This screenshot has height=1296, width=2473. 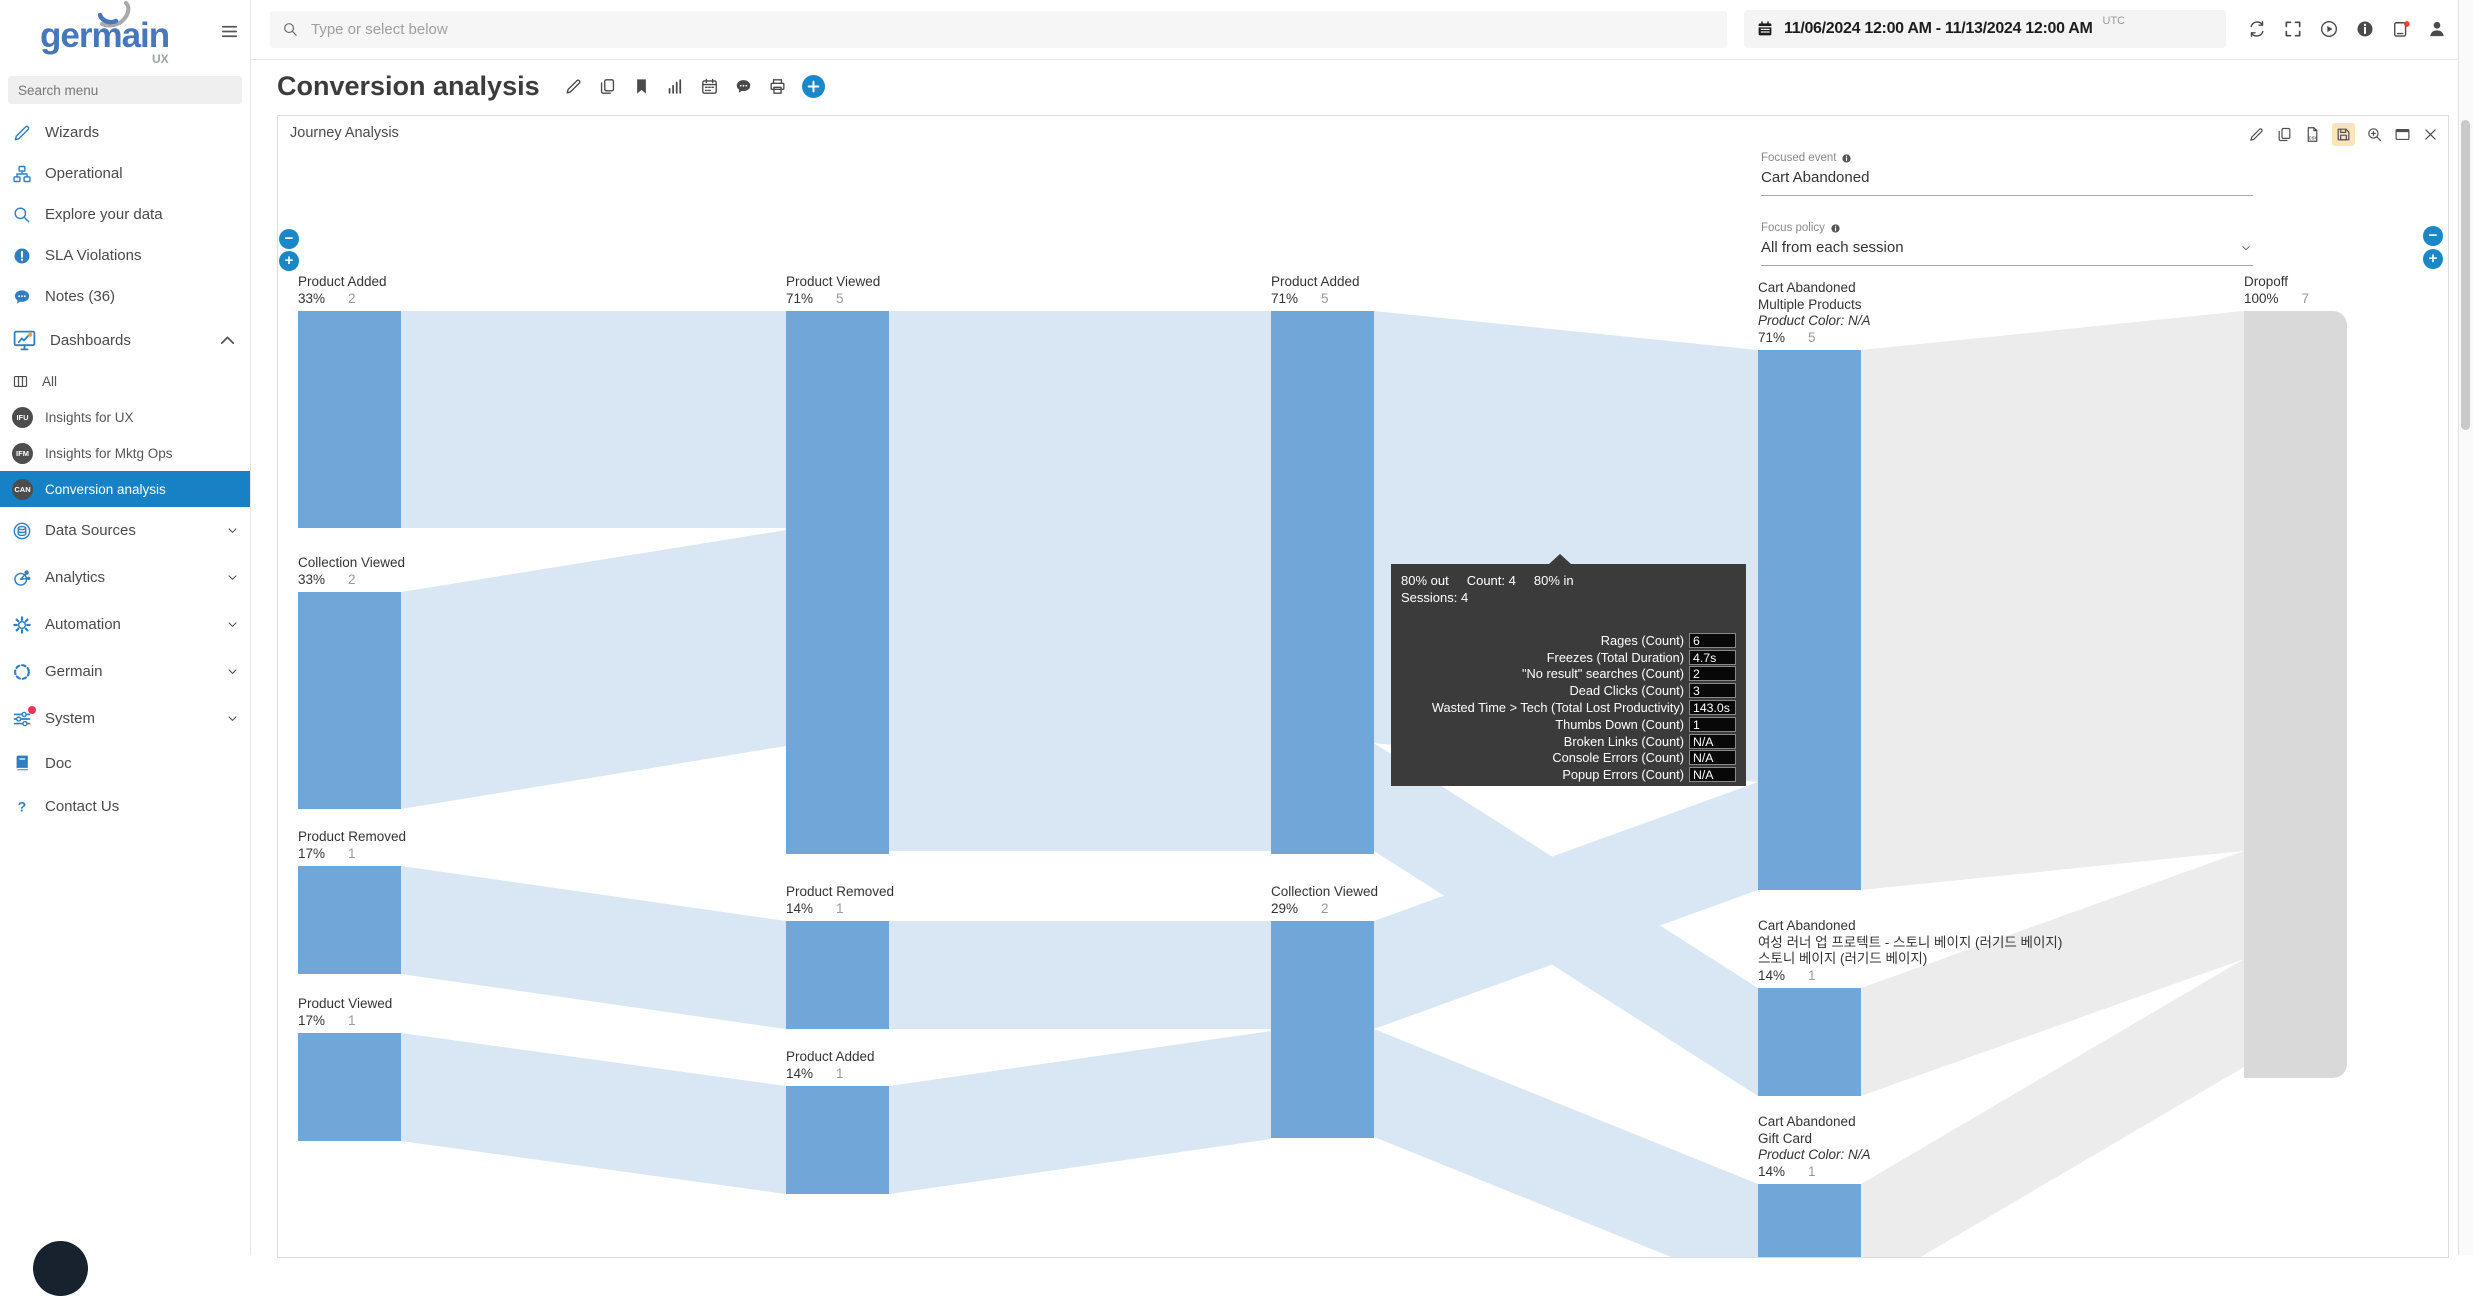 I want to click on zoomin-icon, so click(x=2374, y=134).